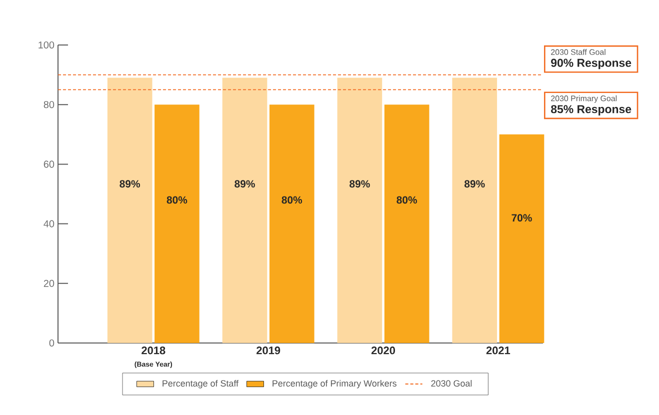 The width and height of the screenshot is (659, 415). Describe the element at coordinates (154, 350) in the screenshot. I see `x-tick-label: 2018` at that location.